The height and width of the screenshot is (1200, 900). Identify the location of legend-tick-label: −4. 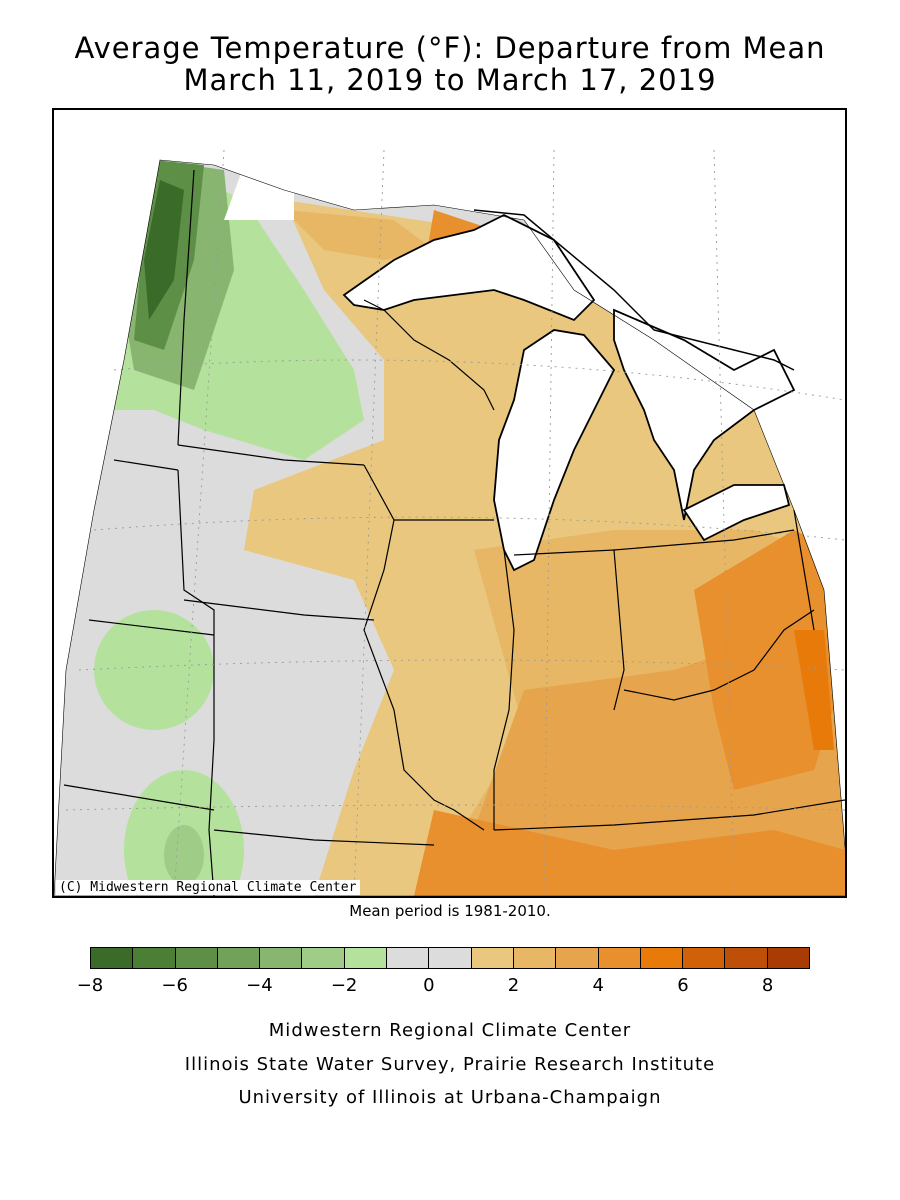
(259, 985).